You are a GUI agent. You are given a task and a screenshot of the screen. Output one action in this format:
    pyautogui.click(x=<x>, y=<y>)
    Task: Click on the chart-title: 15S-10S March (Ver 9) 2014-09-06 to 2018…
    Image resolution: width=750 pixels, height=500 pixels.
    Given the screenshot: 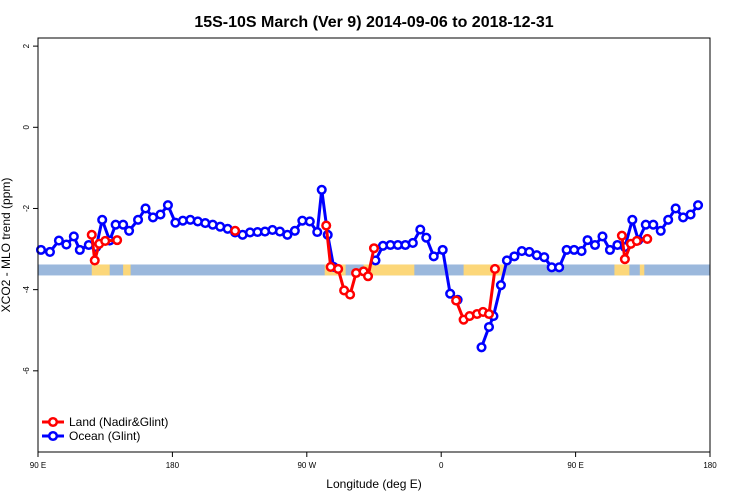 What is the action you would take?
    pyautogui.click(x=373, y=22)
    